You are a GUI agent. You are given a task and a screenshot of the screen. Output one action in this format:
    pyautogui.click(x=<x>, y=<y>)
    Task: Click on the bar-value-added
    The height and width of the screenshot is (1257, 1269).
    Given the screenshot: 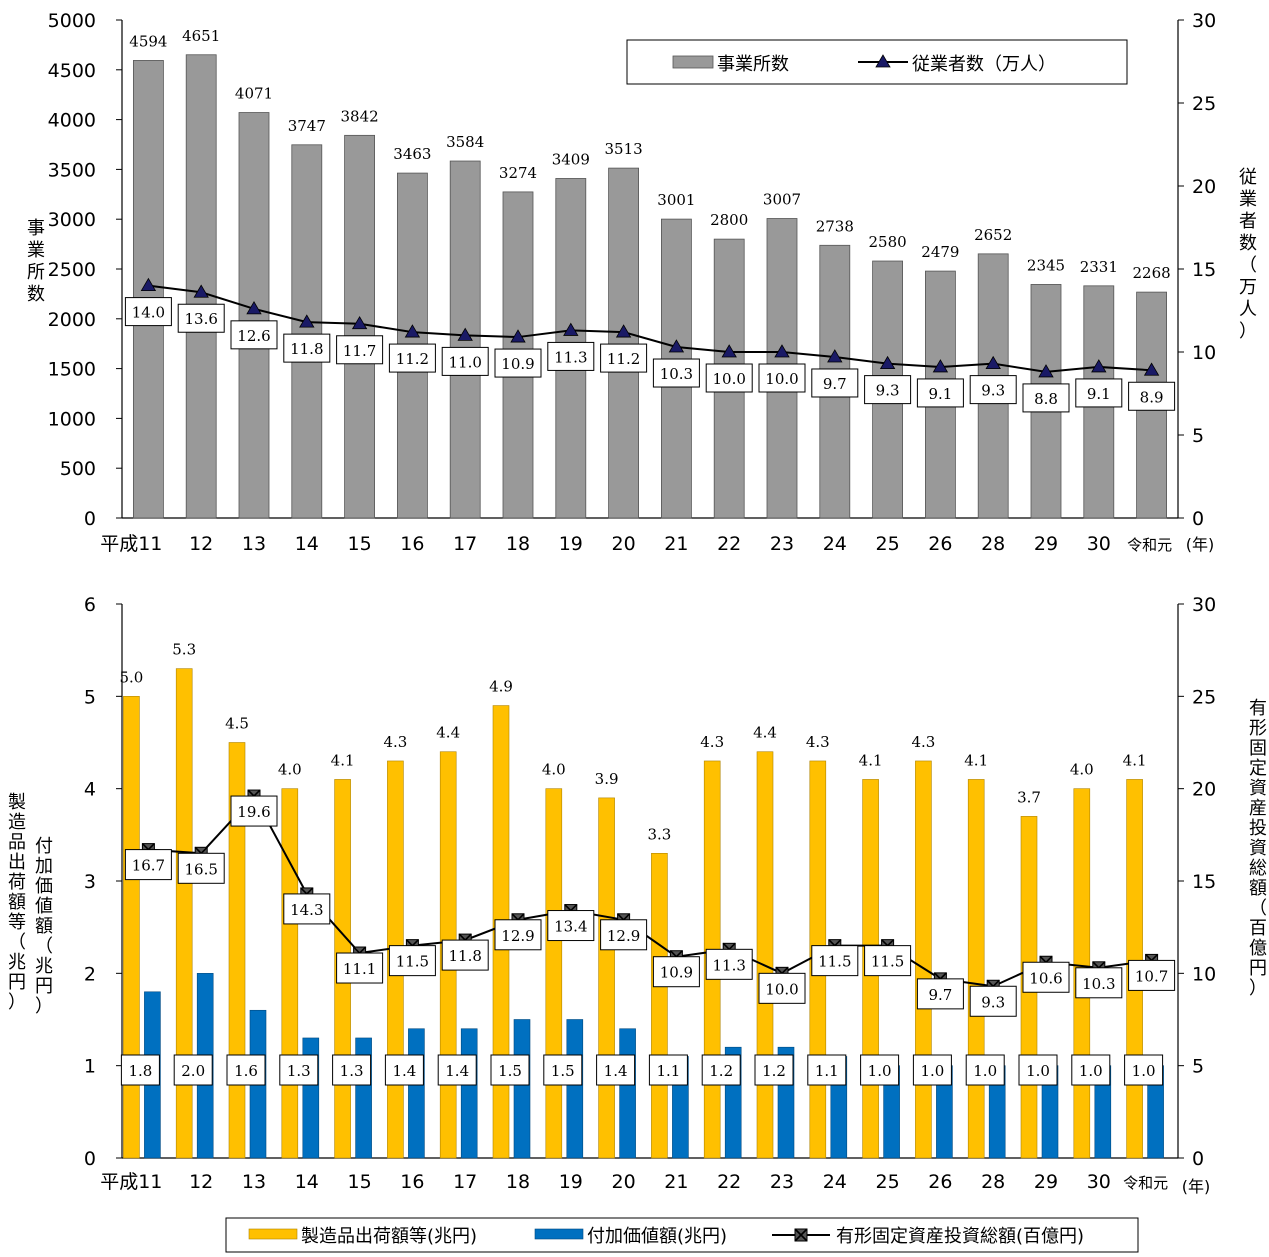 What is the action you would take?
    pyautogui.click(x=627, y=1093)
    